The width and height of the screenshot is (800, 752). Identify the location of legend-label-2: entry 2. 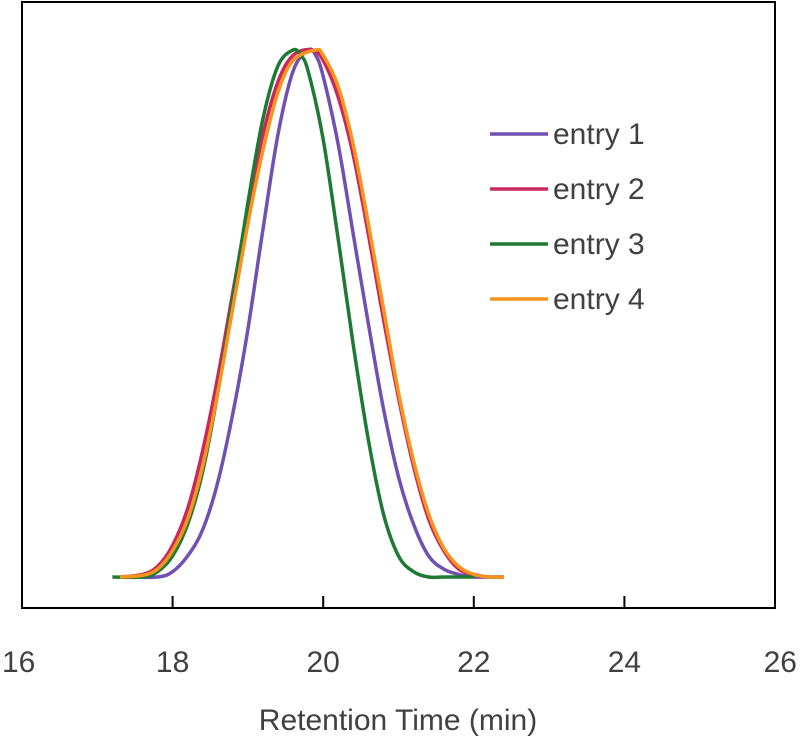
(599, 189).